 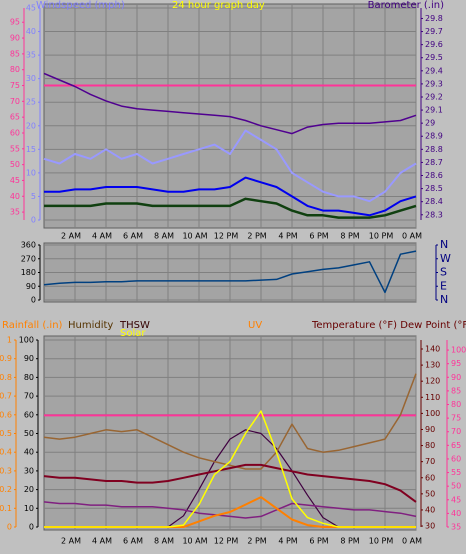 What do you see at coordinates (456, 499) in the screenshot?
I see `y4-tick-label: 45` at bounding box center [456, 499].